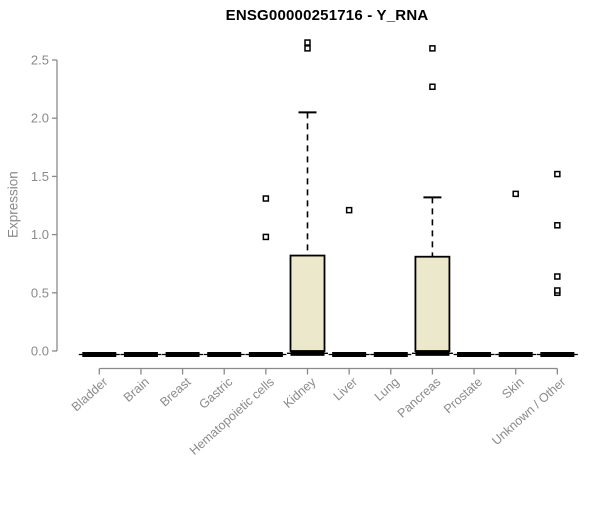 The height and width of the screenshot is (505, 600). Describe the element at coordinates (215, 393) in the screenshot. I see `x-category-label: Gastric` at that location.